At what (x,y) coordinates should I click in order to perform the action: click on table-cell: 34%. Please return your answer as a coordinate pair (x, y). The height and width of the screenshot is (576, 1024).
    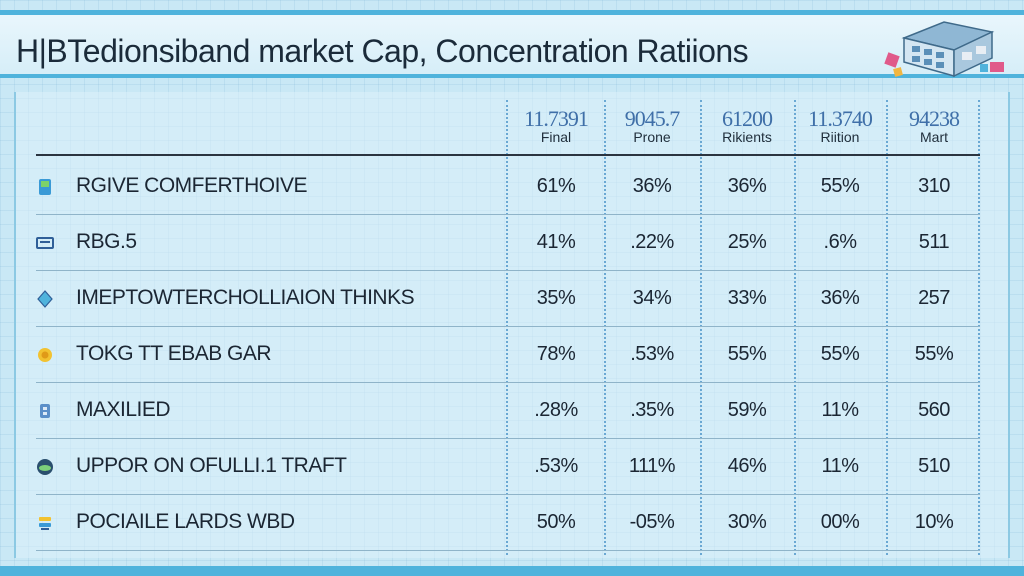
    Looking at the image, I should click on (652, 298).